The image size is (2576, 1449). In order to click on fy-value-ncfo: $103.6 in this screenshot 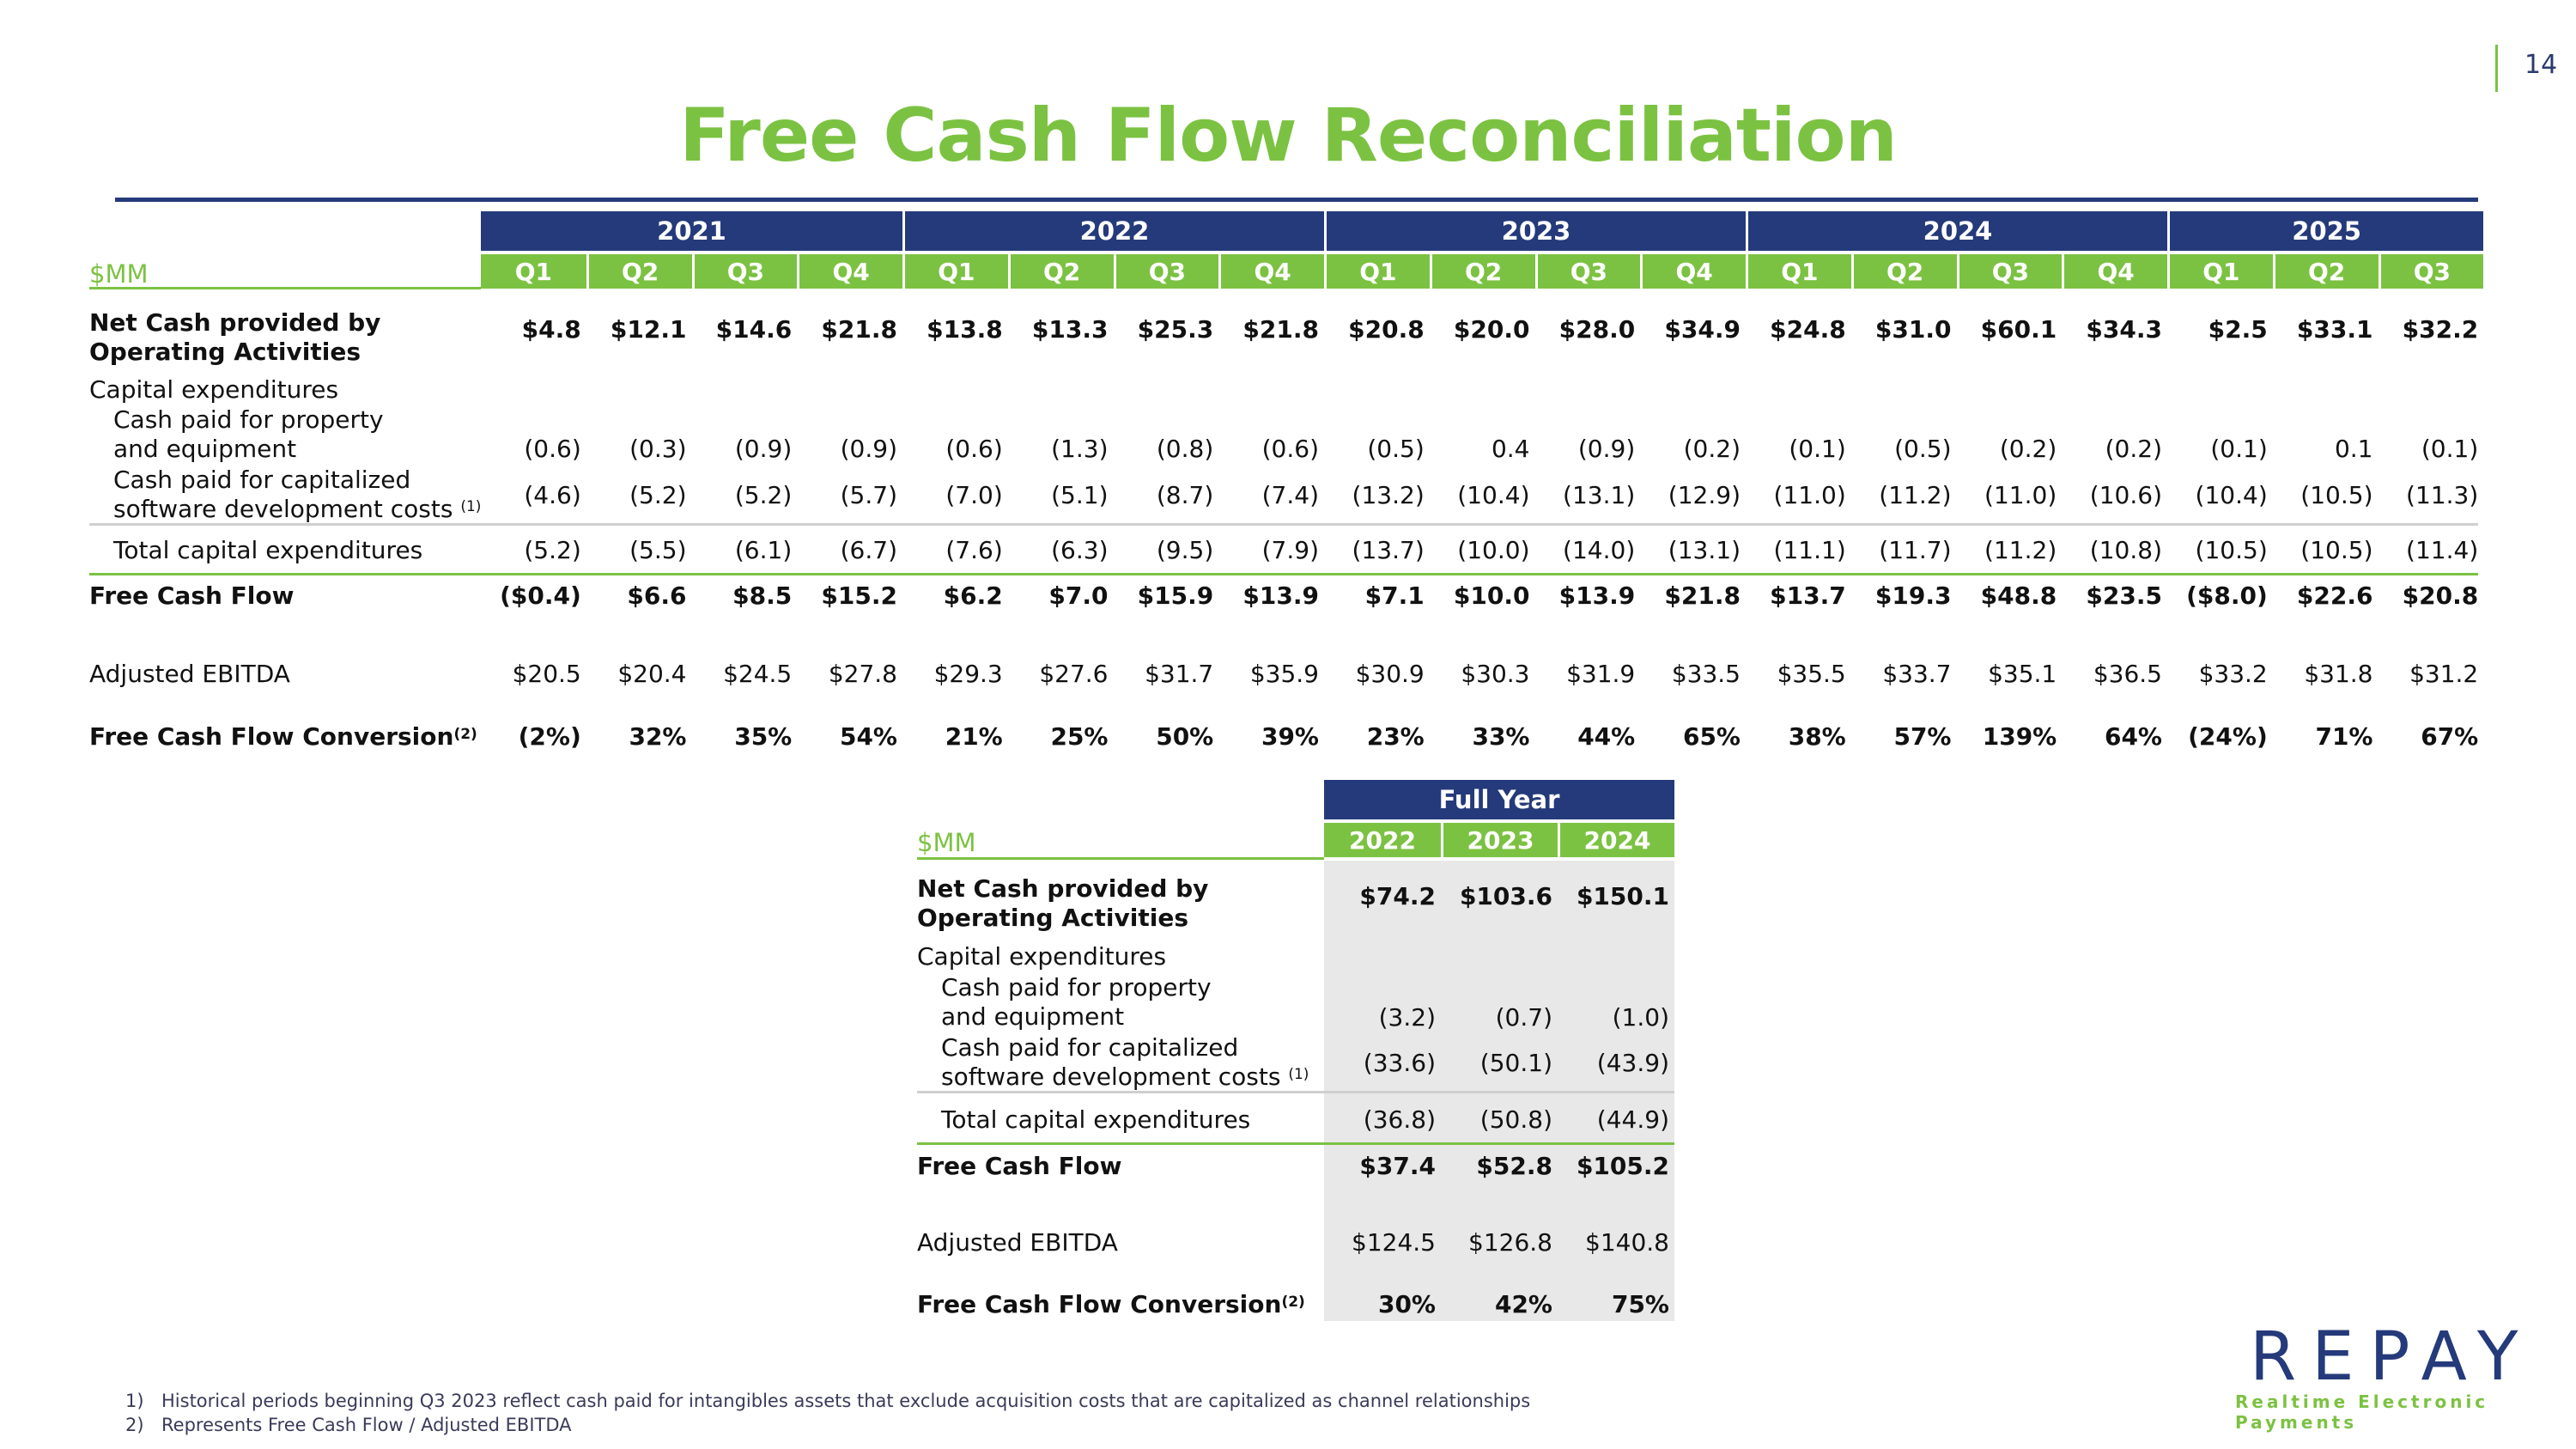, I will do `click(1506, 896)`.